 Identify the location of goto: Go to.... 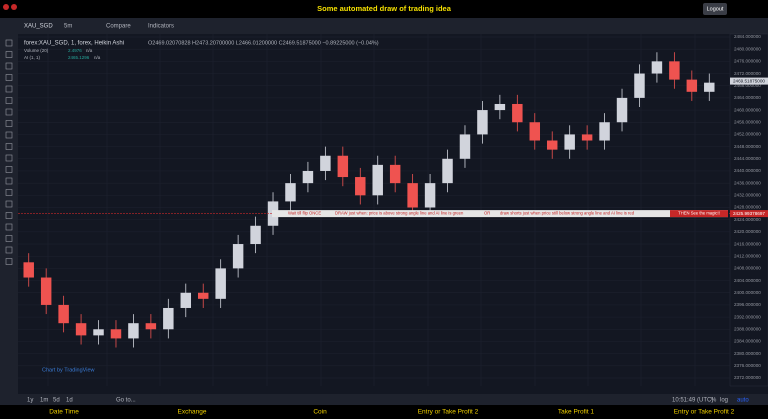
(126, 401).